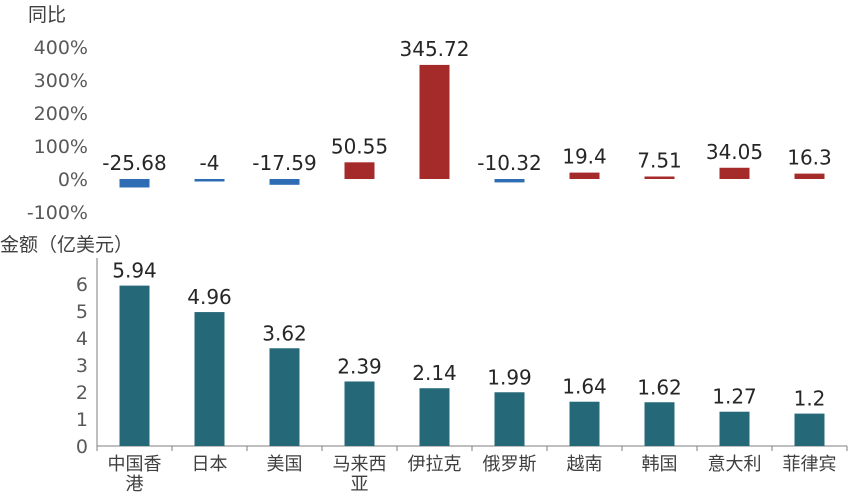  Describe the element at coordinates (82, 393) in the screenshot. I see `bottom-ytick-label: 2` at that location.